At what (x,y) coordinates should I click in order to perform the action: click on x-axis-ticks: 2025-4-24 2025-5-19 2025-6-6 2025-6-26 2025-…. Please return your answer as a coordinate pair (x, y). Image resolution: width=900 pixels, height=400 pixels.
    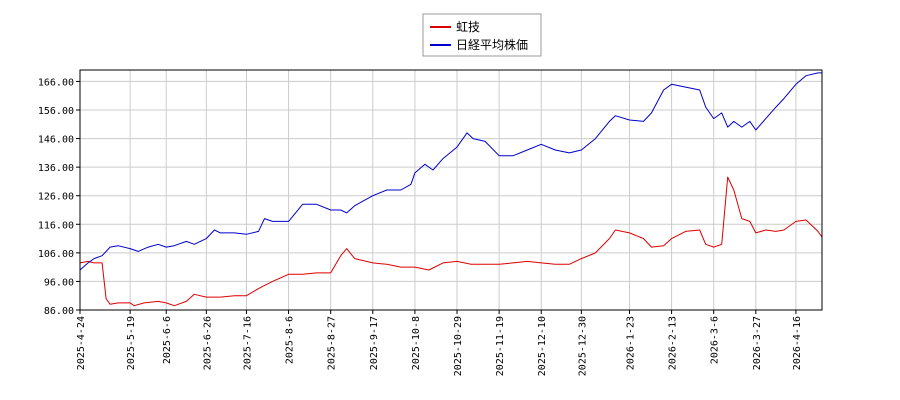
    Looking at the image, I should click on (439, 343).